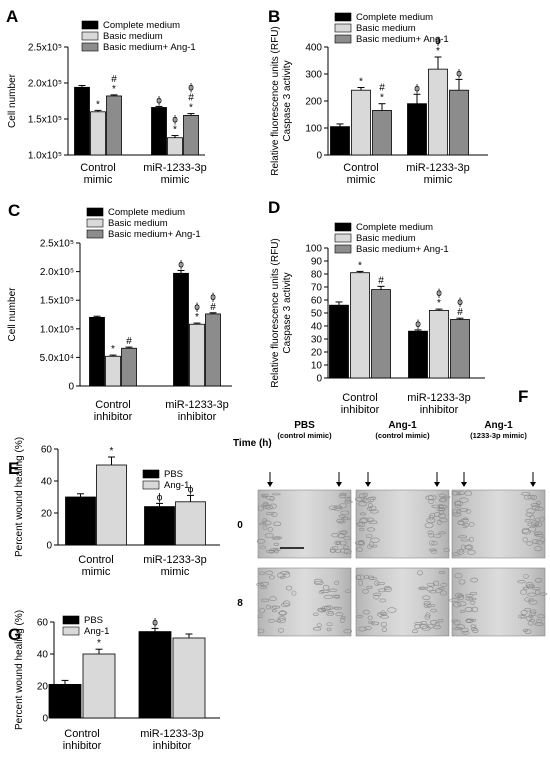 This screenshot has height=775, width=550. I want to click on legend-label: Basic medium, so click(133, 36).